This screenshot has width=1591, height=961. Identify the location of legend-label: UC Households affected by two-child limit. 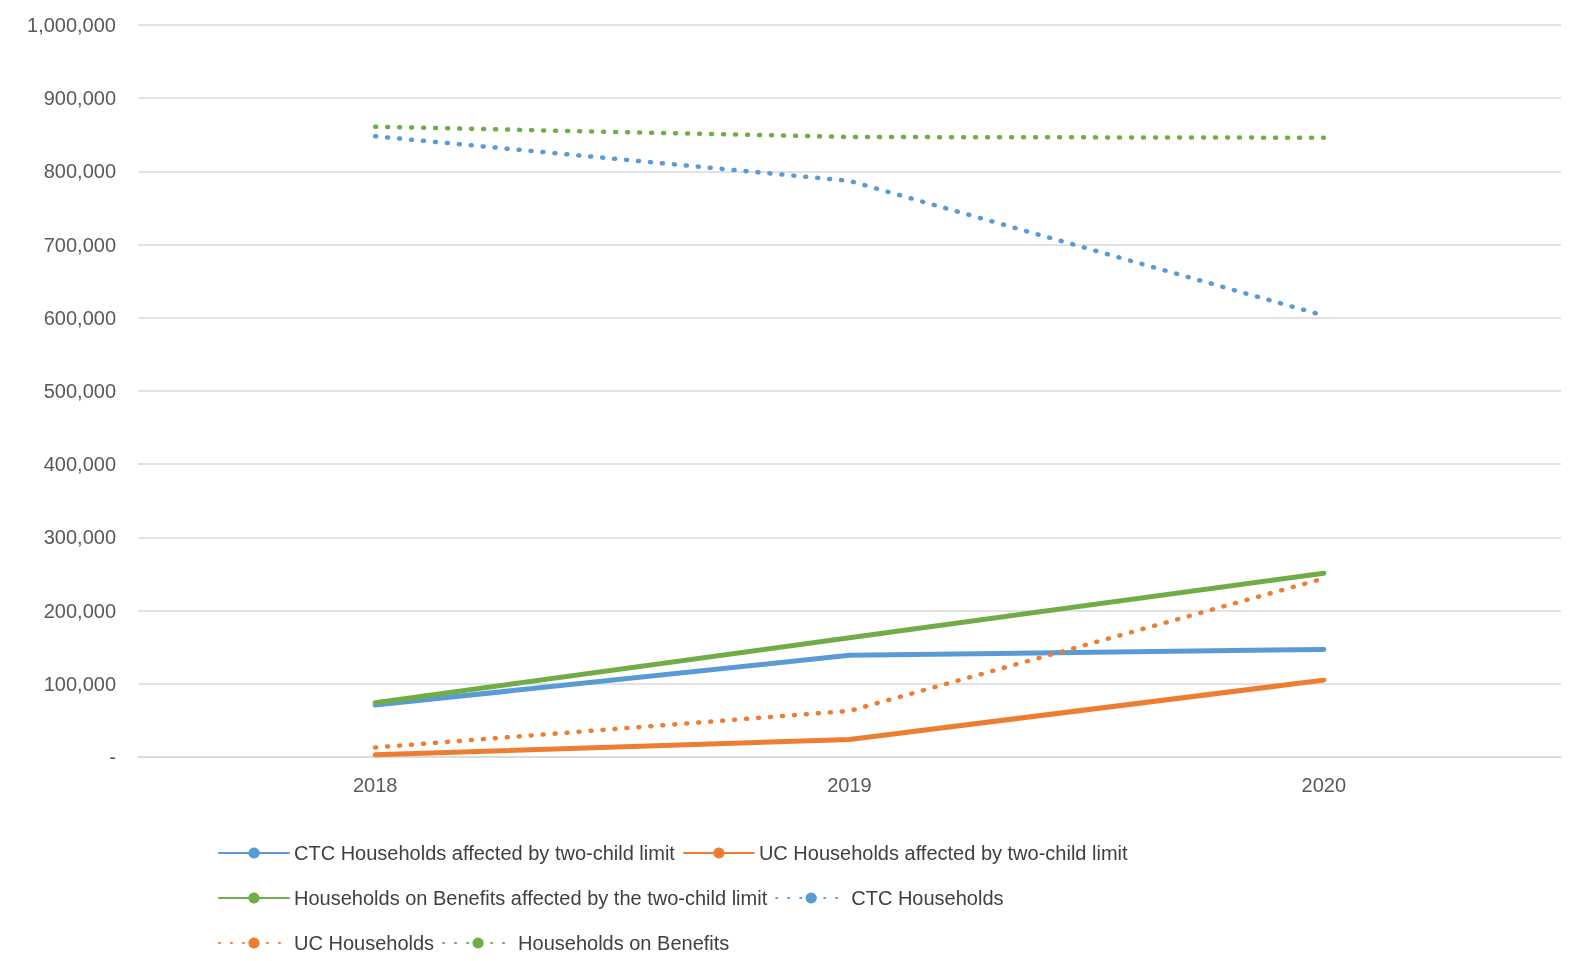
(943, 853).